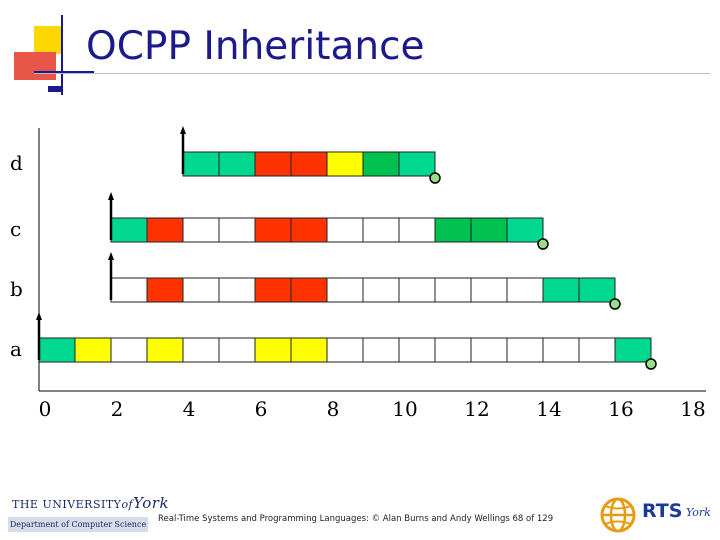 This screenshot has width=720, height=540. What do you see at coordinates (111, 196) in the screenshot?
I see `task-c-release-arrowhead` at bounding box center [111, 196].